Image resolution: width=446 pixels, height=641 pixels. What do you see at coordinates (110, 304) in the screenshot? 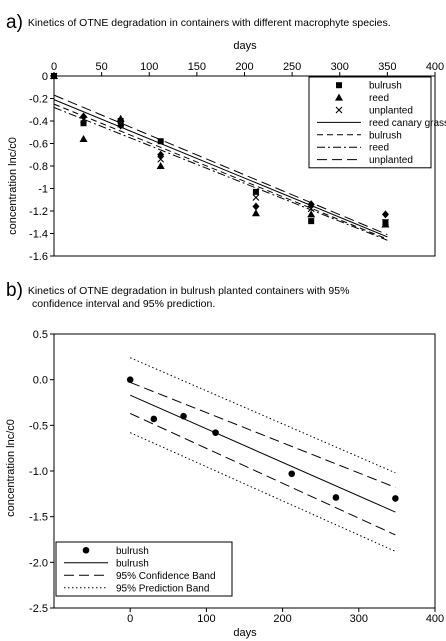
I see `panel-b-title-line2: confidence interval and 95% prediction.` at bounding box center [110, 304].